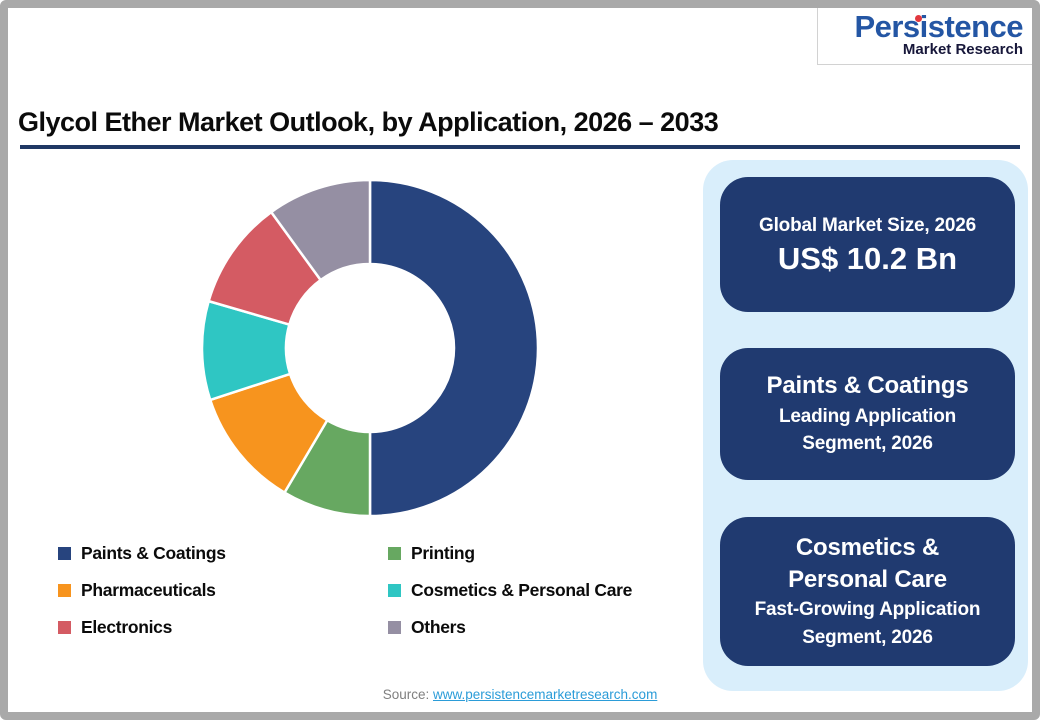 This screenshot has height=720, width=1040. Describe the element at coordinates (867, 564) in the screenshot. I see `fast-growing-segment-name: Cosmetics & Personal Care` at that location.